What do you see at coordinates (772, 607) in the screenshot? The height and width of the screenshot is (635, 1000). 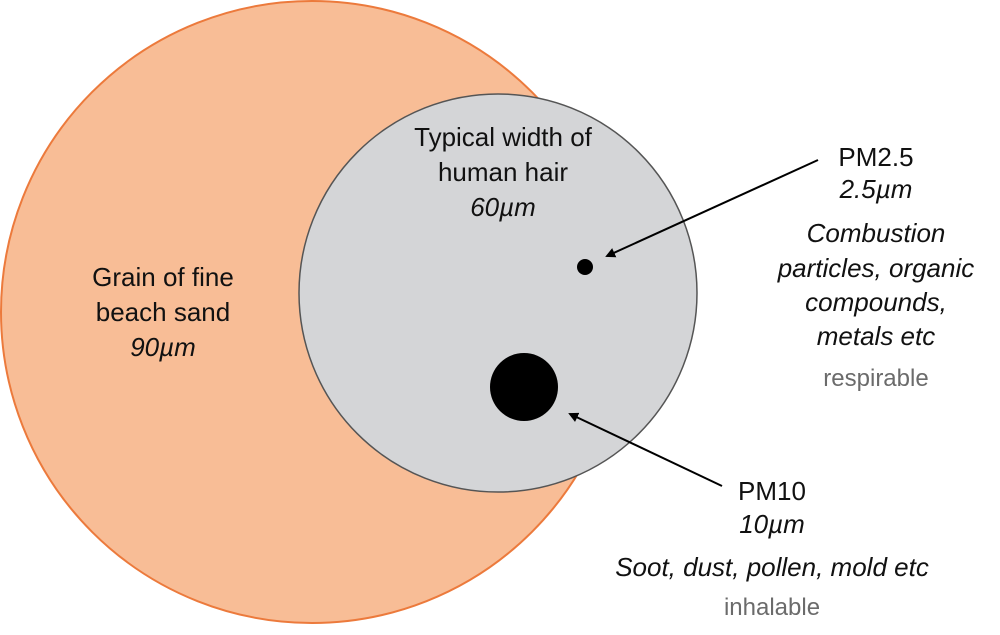 I see `pm10-category-label: inhalable` at bounding box center [772, 607].